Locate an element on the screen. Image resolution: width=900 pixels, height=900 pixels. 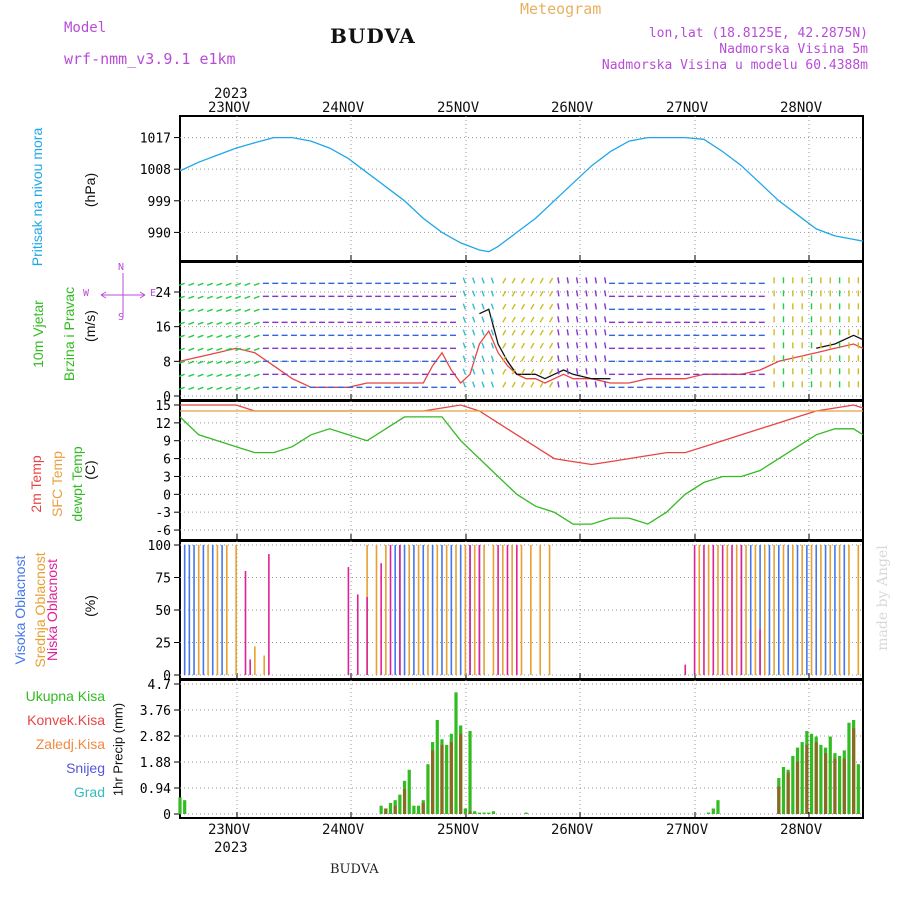
legend-hail: Grad is located at coordinates (89, 792).